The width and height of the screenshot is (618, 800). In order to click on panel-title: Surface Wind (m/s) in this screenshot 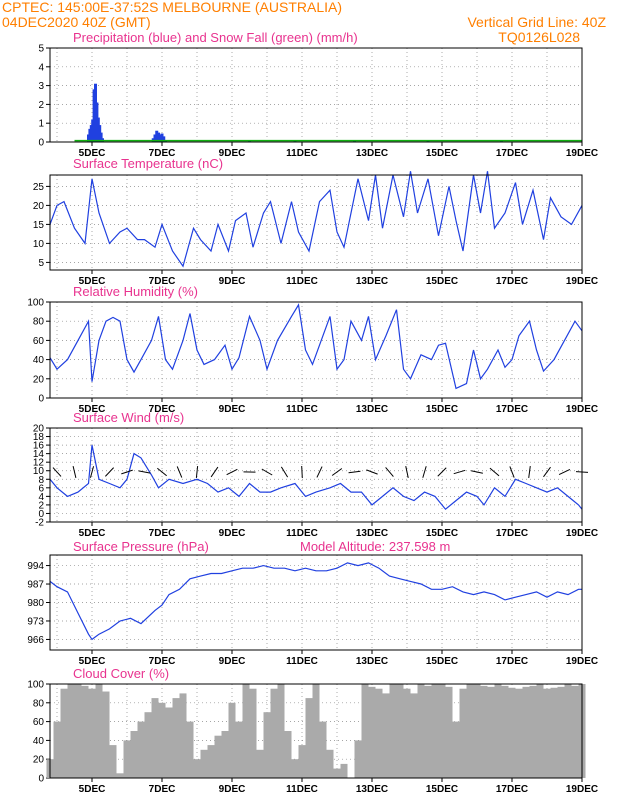, I will do `click(128, 417)`.